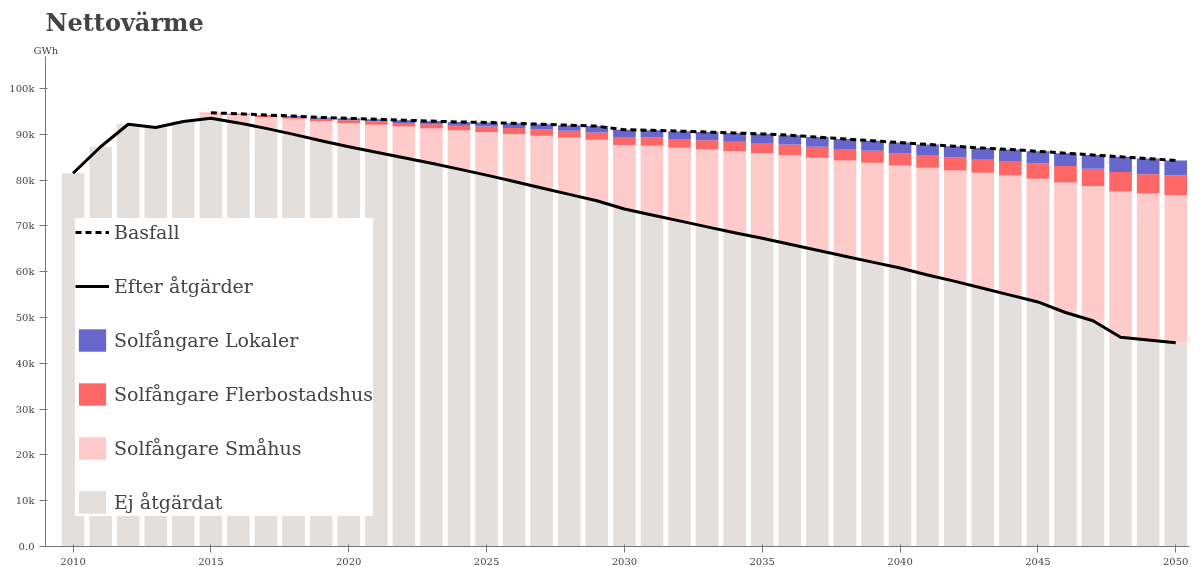  Describe the element at coordinates (349, 561) in the screenshot. I see `x-tick-label: 2020` at that location.